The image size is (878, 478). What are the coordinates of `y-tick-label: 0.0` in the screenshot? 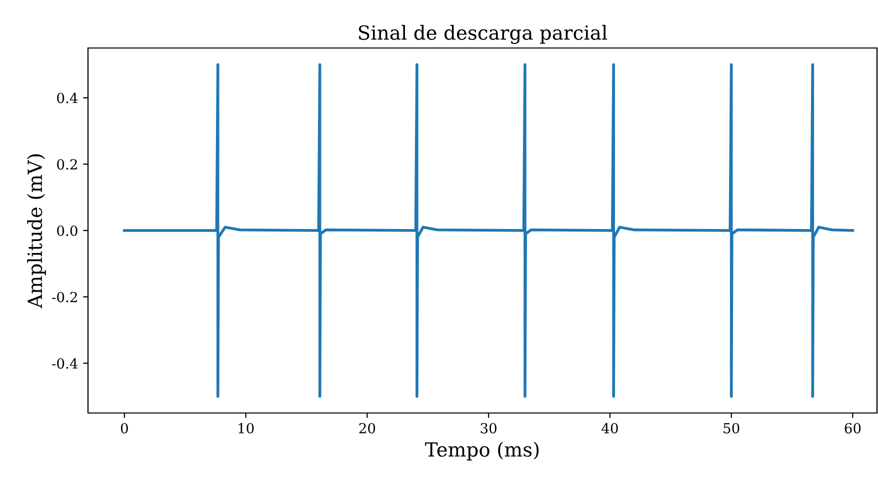 It's located at (67, 230).